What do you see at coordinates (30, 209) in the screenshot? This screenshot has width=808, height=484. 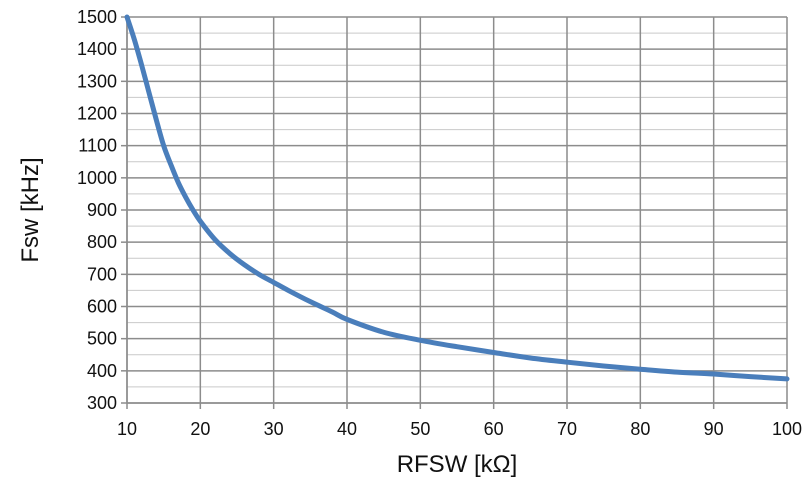 I see `y-axis-title: Fsw [kHz]` at bounding box center [30, 209].